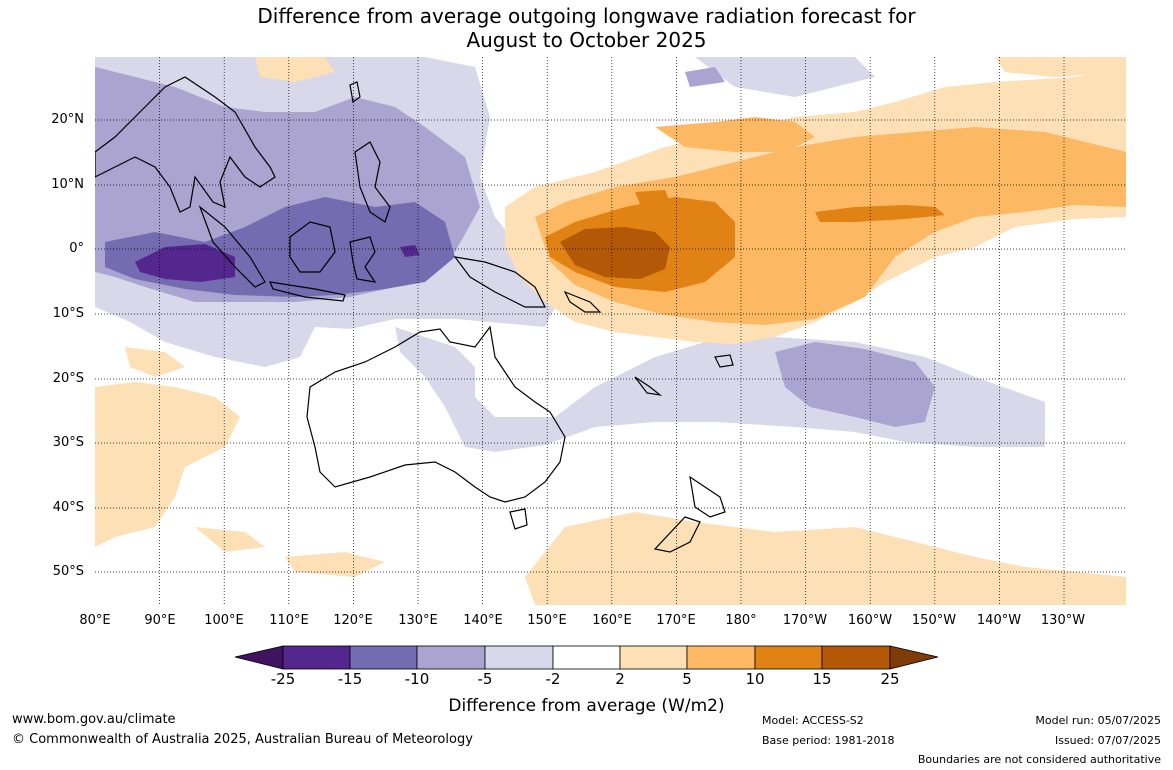 This screenshot has width=1173, height=770. Describe the element at coordinates (499, 282) in the screenshot. I see `new-guinea-outline` at that location.